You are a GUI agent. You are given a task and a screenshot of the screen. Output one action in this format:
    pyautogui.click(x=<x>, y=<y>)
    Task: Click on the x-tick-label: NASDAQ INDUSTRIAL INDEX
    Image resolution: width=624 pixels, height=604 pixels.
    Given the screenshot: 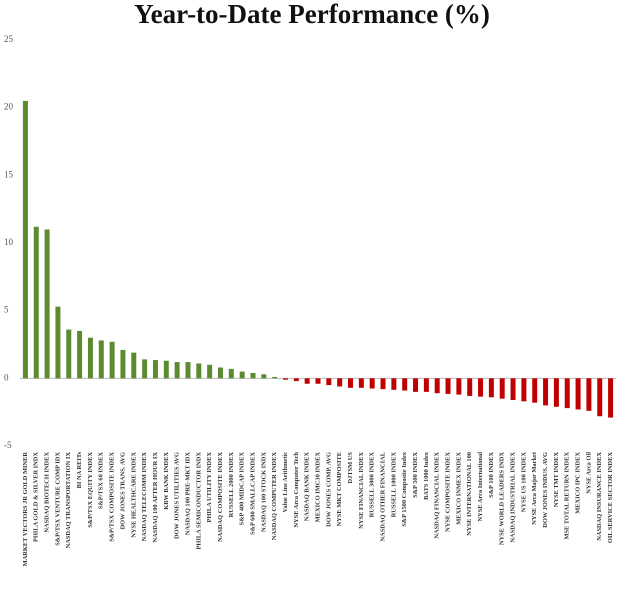 What is the action you would take?
    pyautogui.click(x=513, y=497)
    